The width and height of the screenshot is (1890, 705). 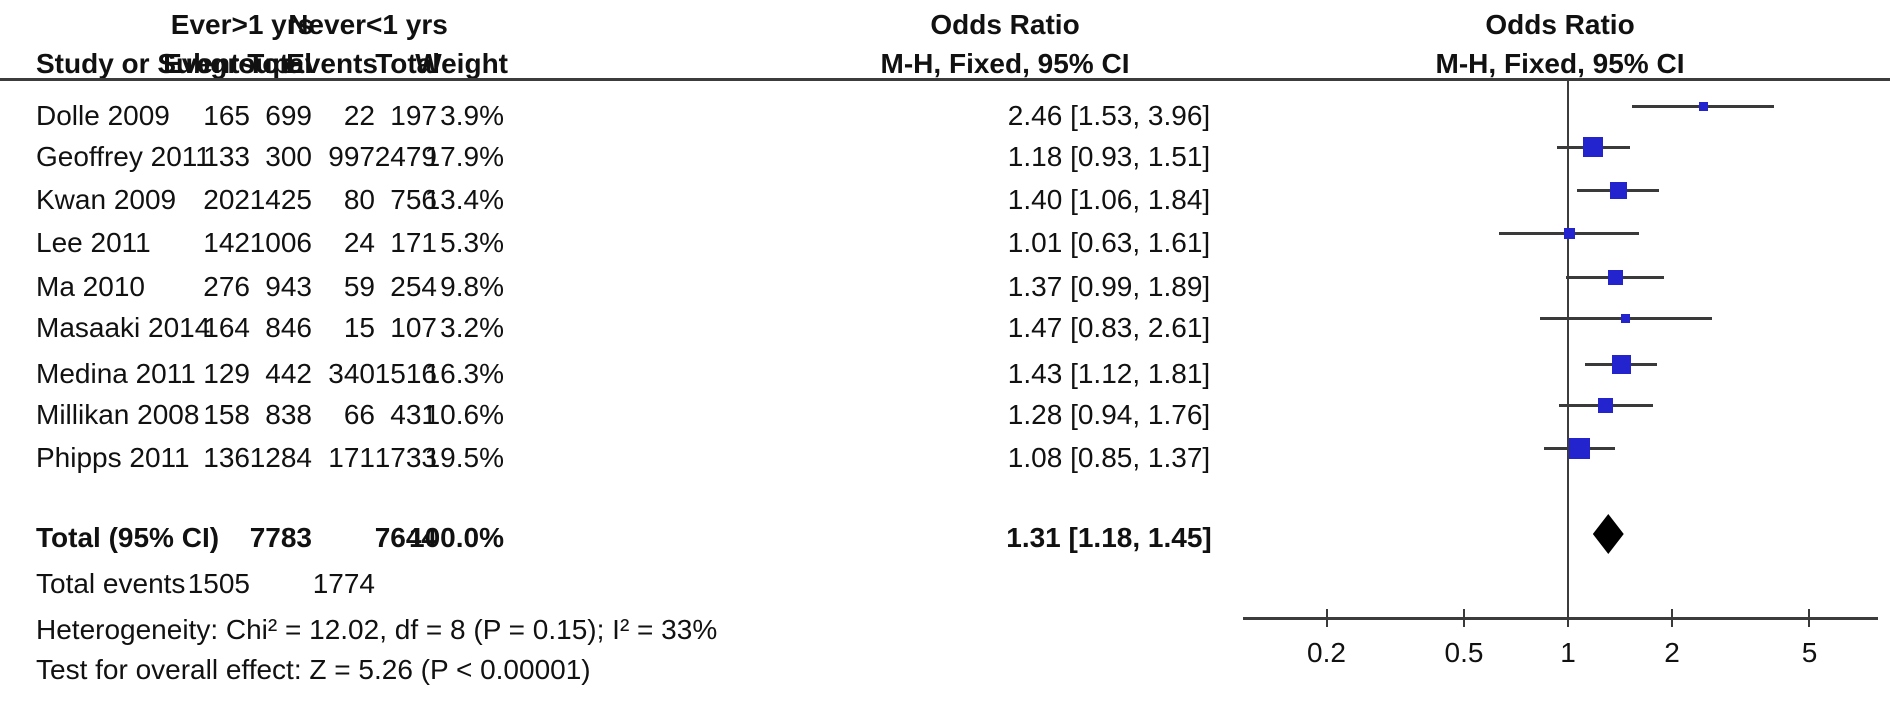 I want to click on study-total-unexposed: 197, so click(x=413, y=115).